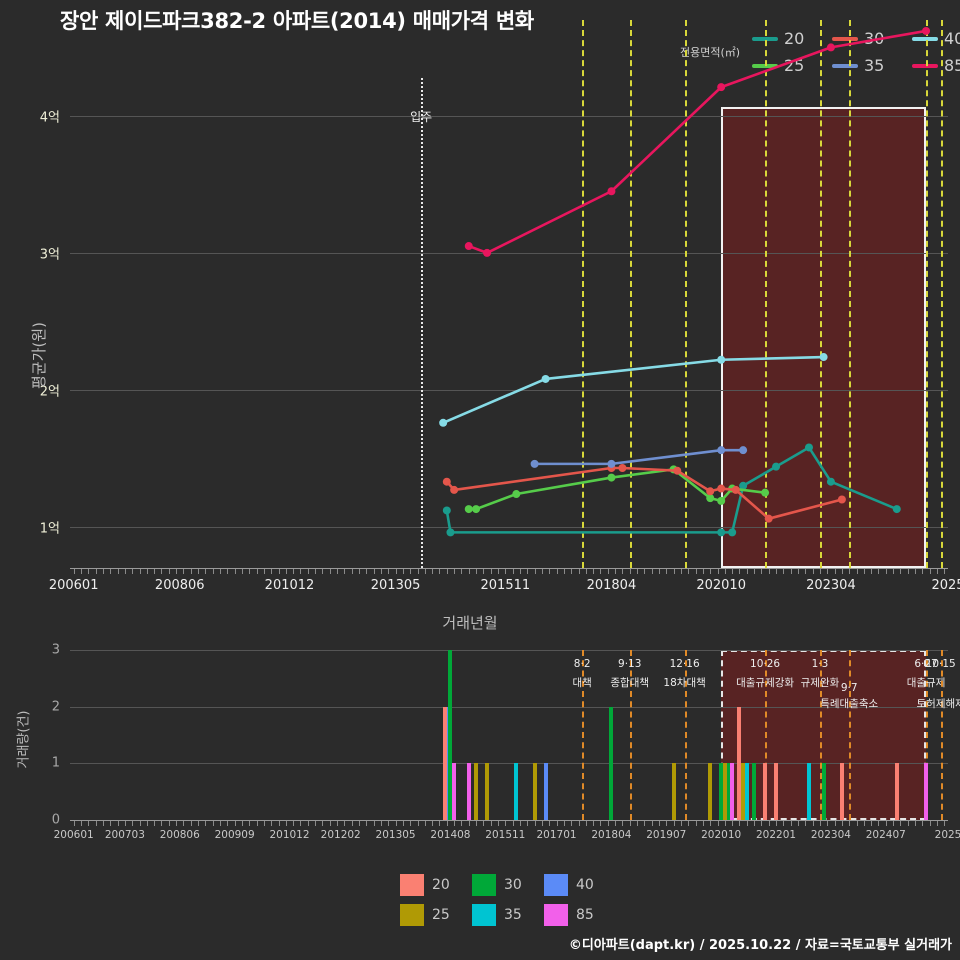 The width and height of the screenshot is (960, 960). Describe the element at coordinates (49, 255) in the screenshot. I see `price-ytick-3억: 3억` at that location.